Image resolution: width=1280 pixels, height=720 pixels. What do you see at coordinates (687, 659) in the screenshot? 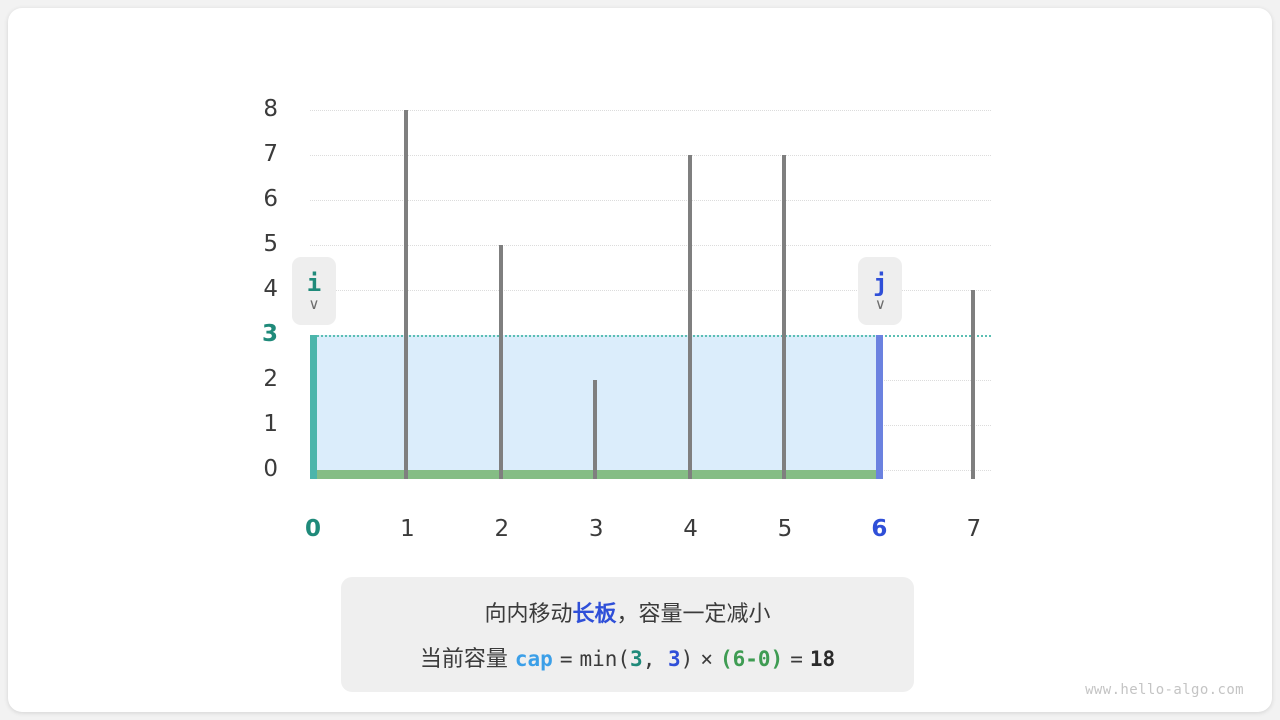
I see `caption-min-close: )` at bounding box center [687, 659].